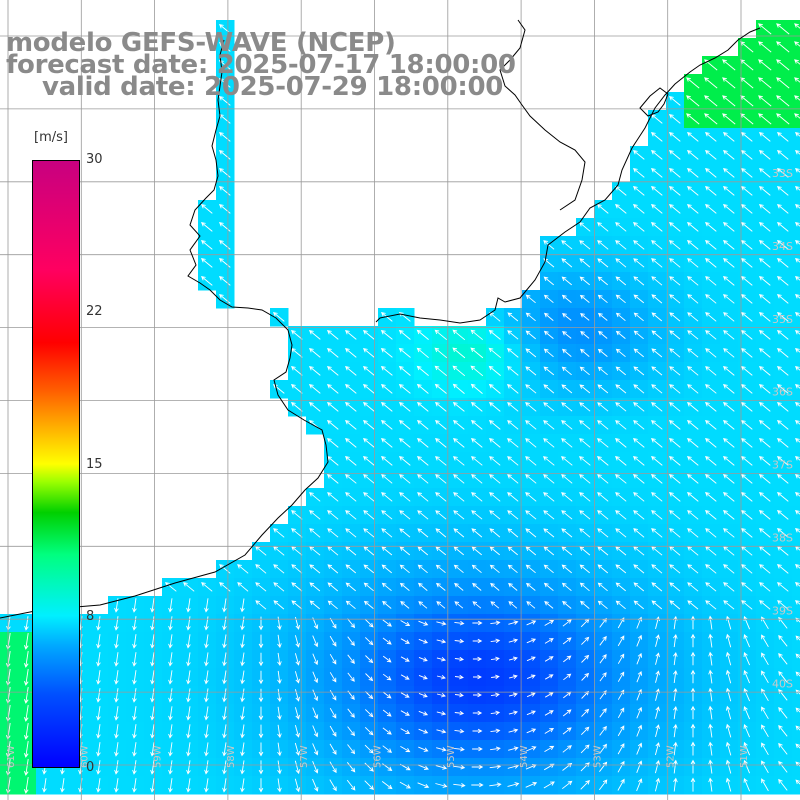  I want to click on longitude-label: 59W, so click(158, 756).